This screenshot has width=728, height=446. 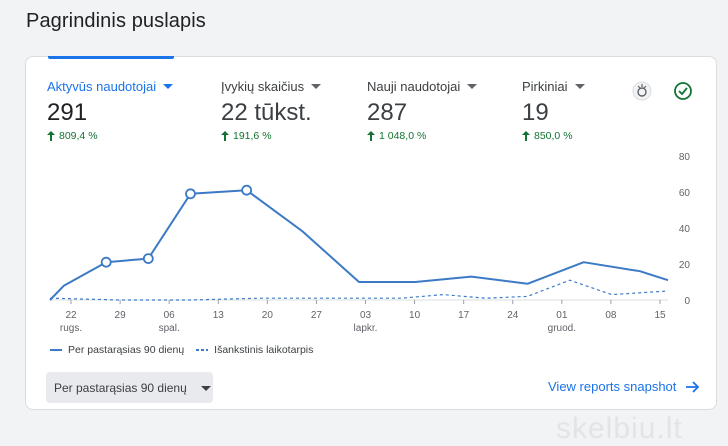 I want to click on view-reports-link: View reports snapshot, so click(x=624, y=386).